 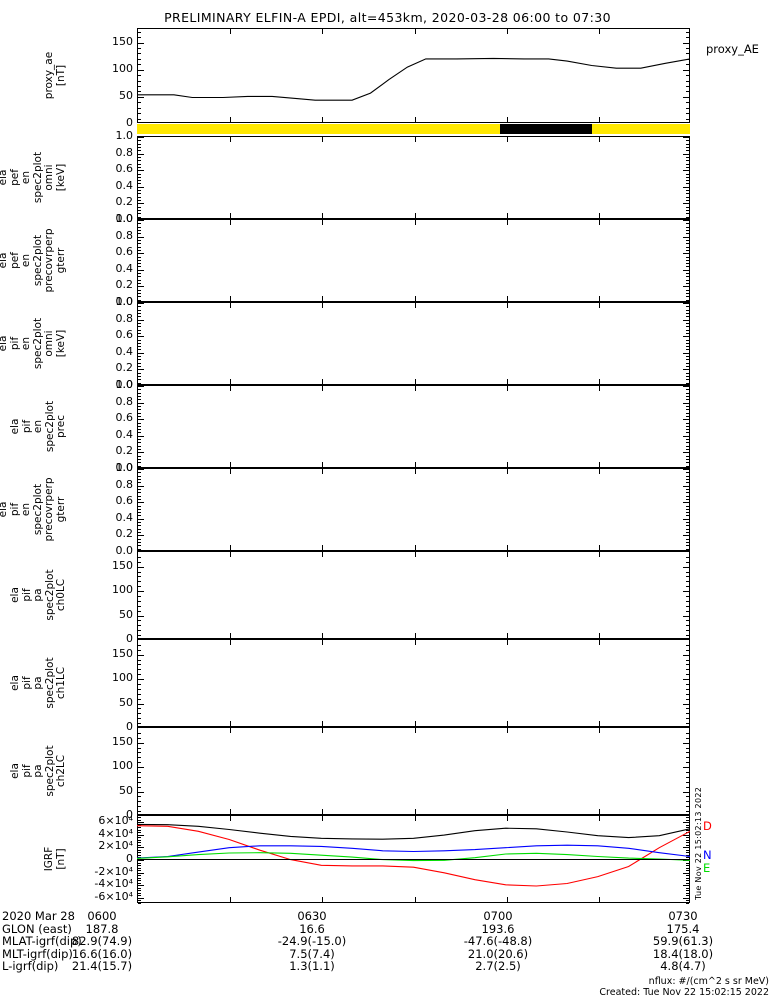 I want to click on ephemeris-value: 0630, so click(x=312, y=916).